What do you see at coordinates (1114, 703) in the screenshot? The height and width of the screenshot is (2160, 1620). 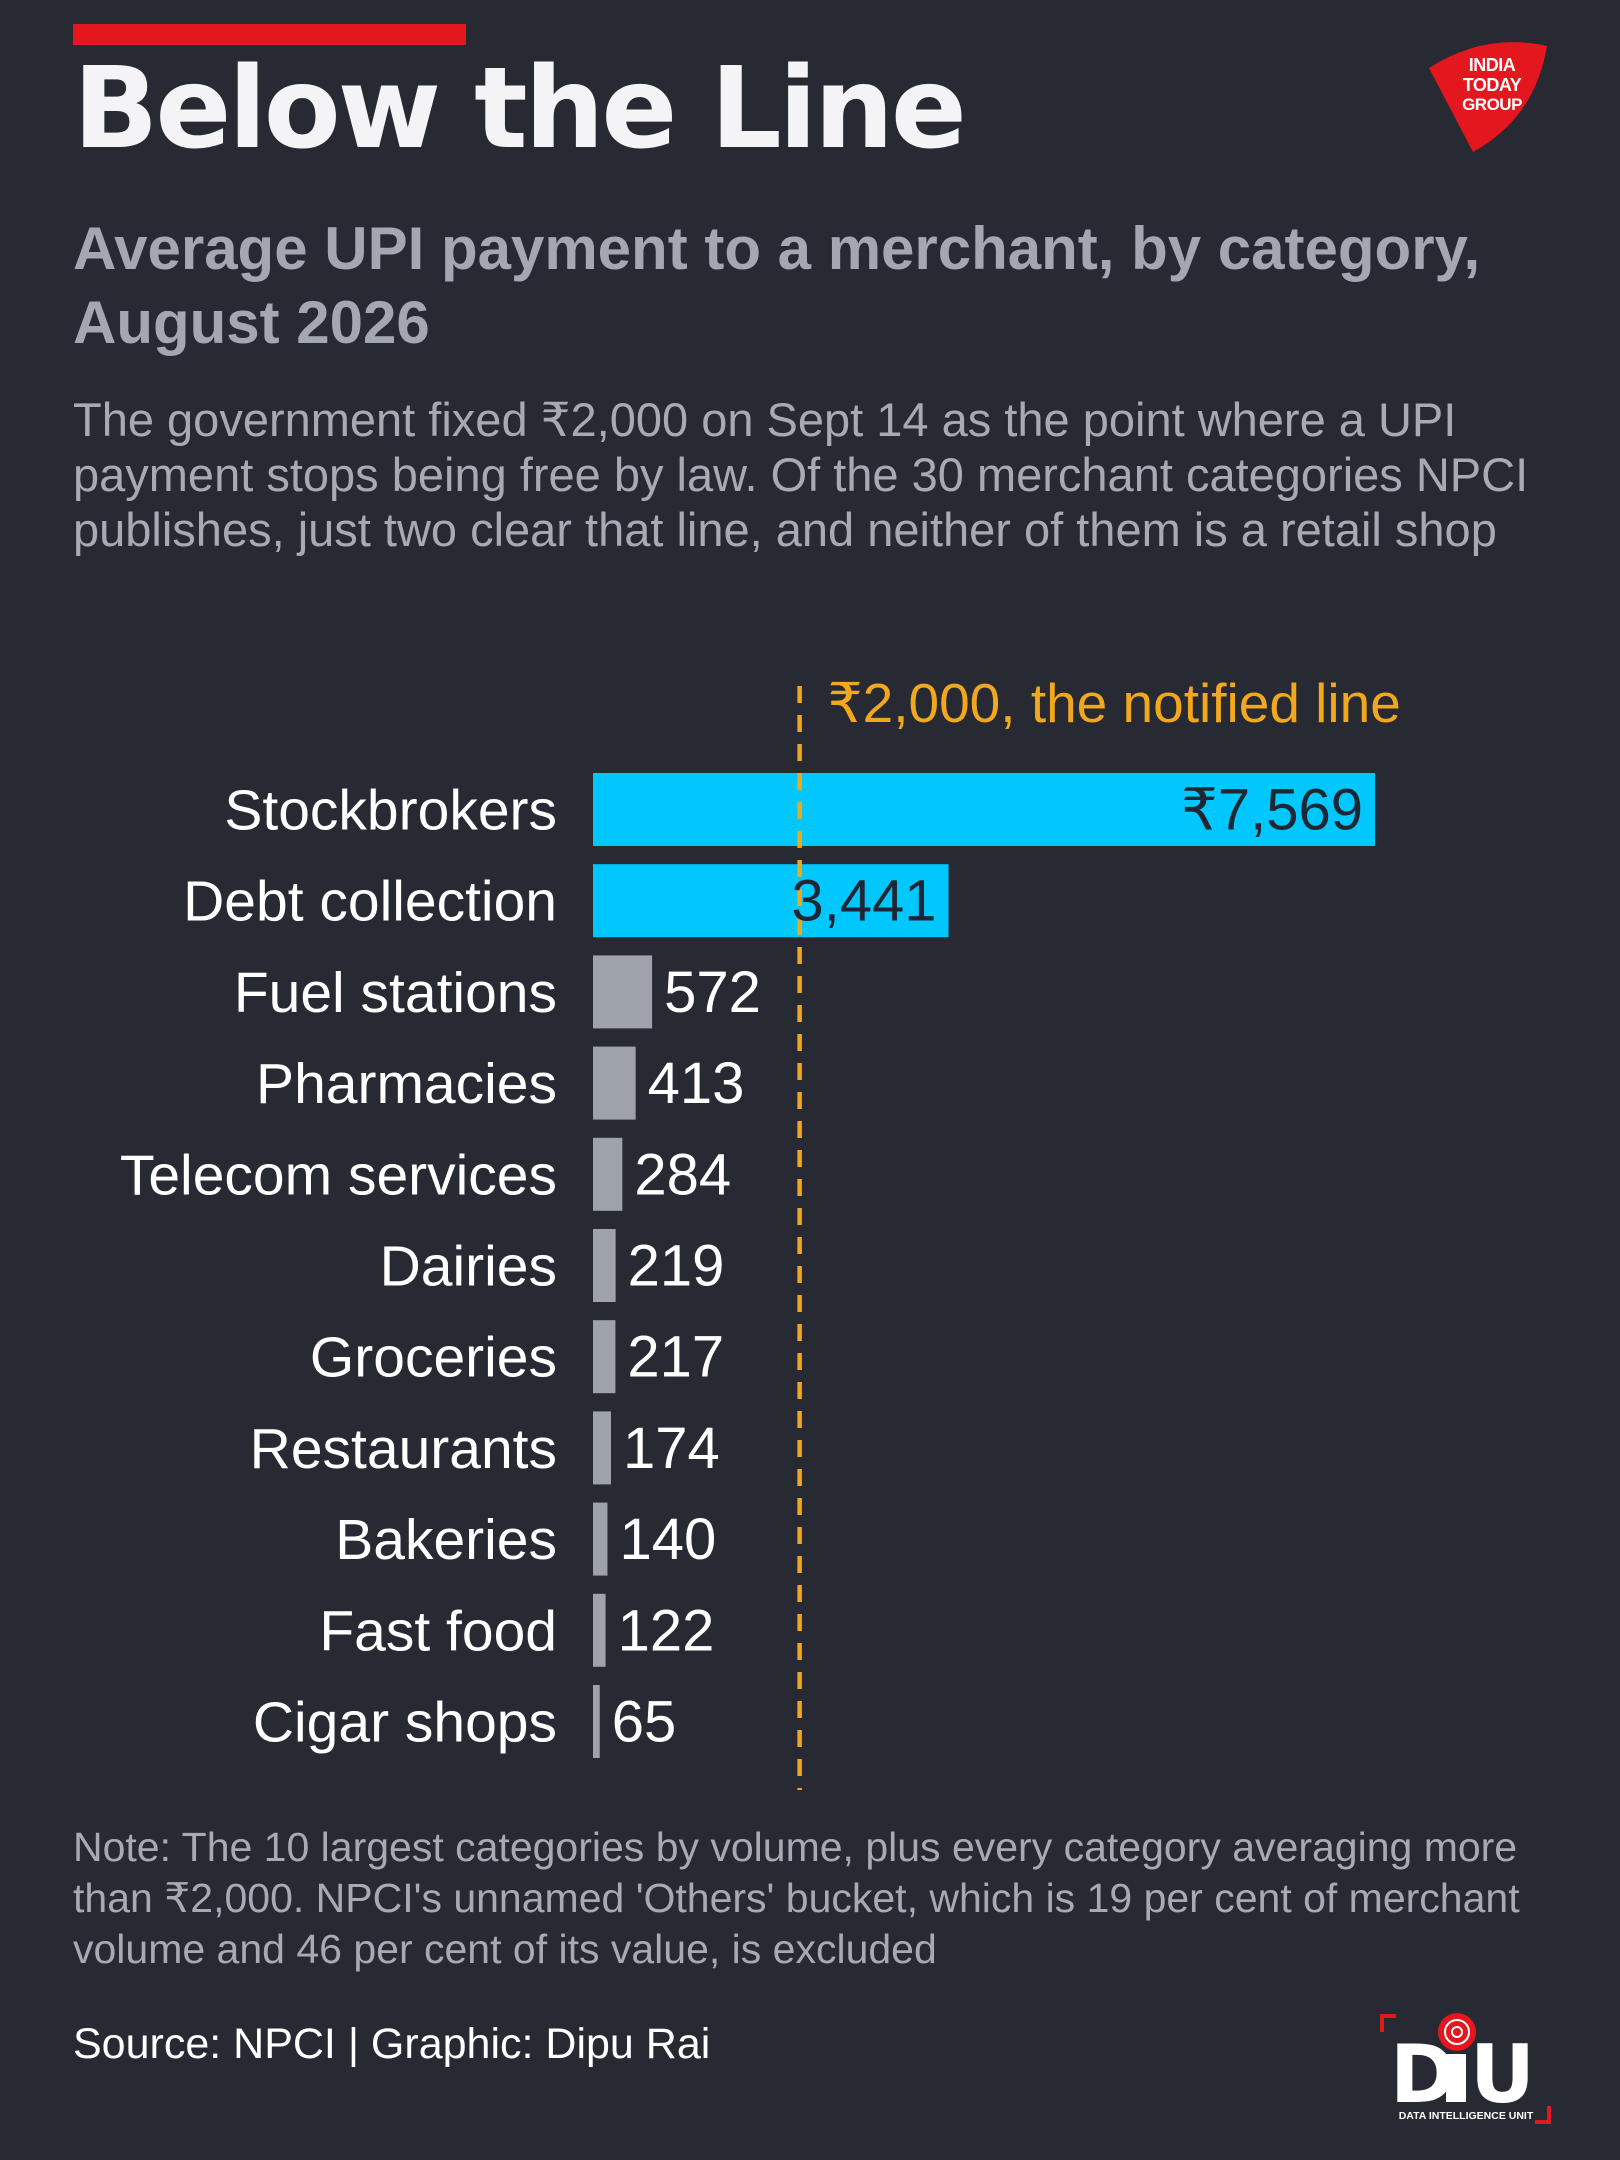 I see `threshold-label: ₹2,000, the notified line` at bounding box center [1114, 703].